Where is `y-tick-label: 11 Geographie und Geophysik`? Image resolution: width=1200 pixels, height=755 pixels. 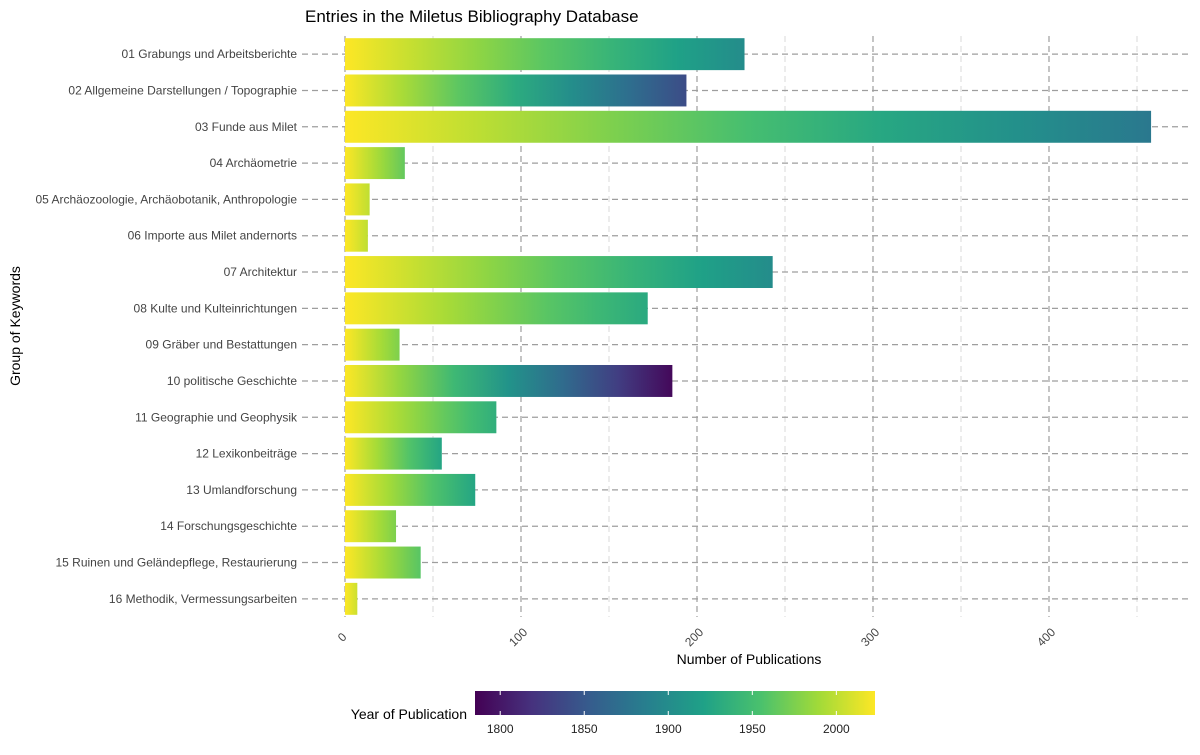 y-tick-label: 11 Geographie und Geophysik is located at coordinates (216, 417).